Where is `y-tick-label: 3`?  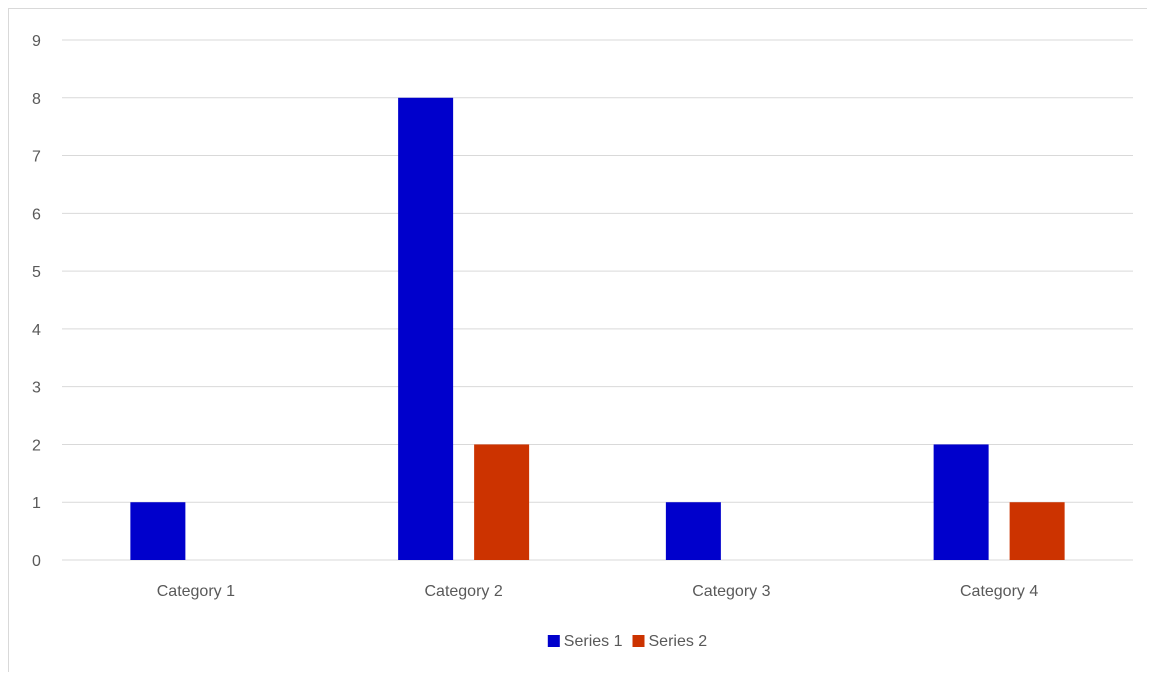
y-tick-label: 3 is located at coordinates (36, 388).